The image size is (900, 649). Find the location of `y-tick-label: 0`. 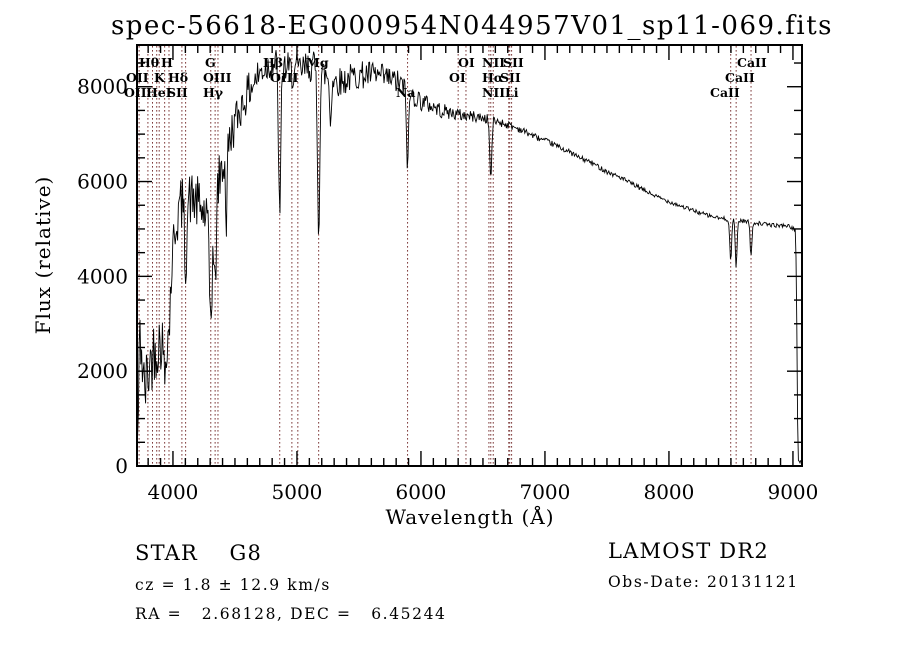

y-tick-label: 0 is located at coordinates (121, 466).